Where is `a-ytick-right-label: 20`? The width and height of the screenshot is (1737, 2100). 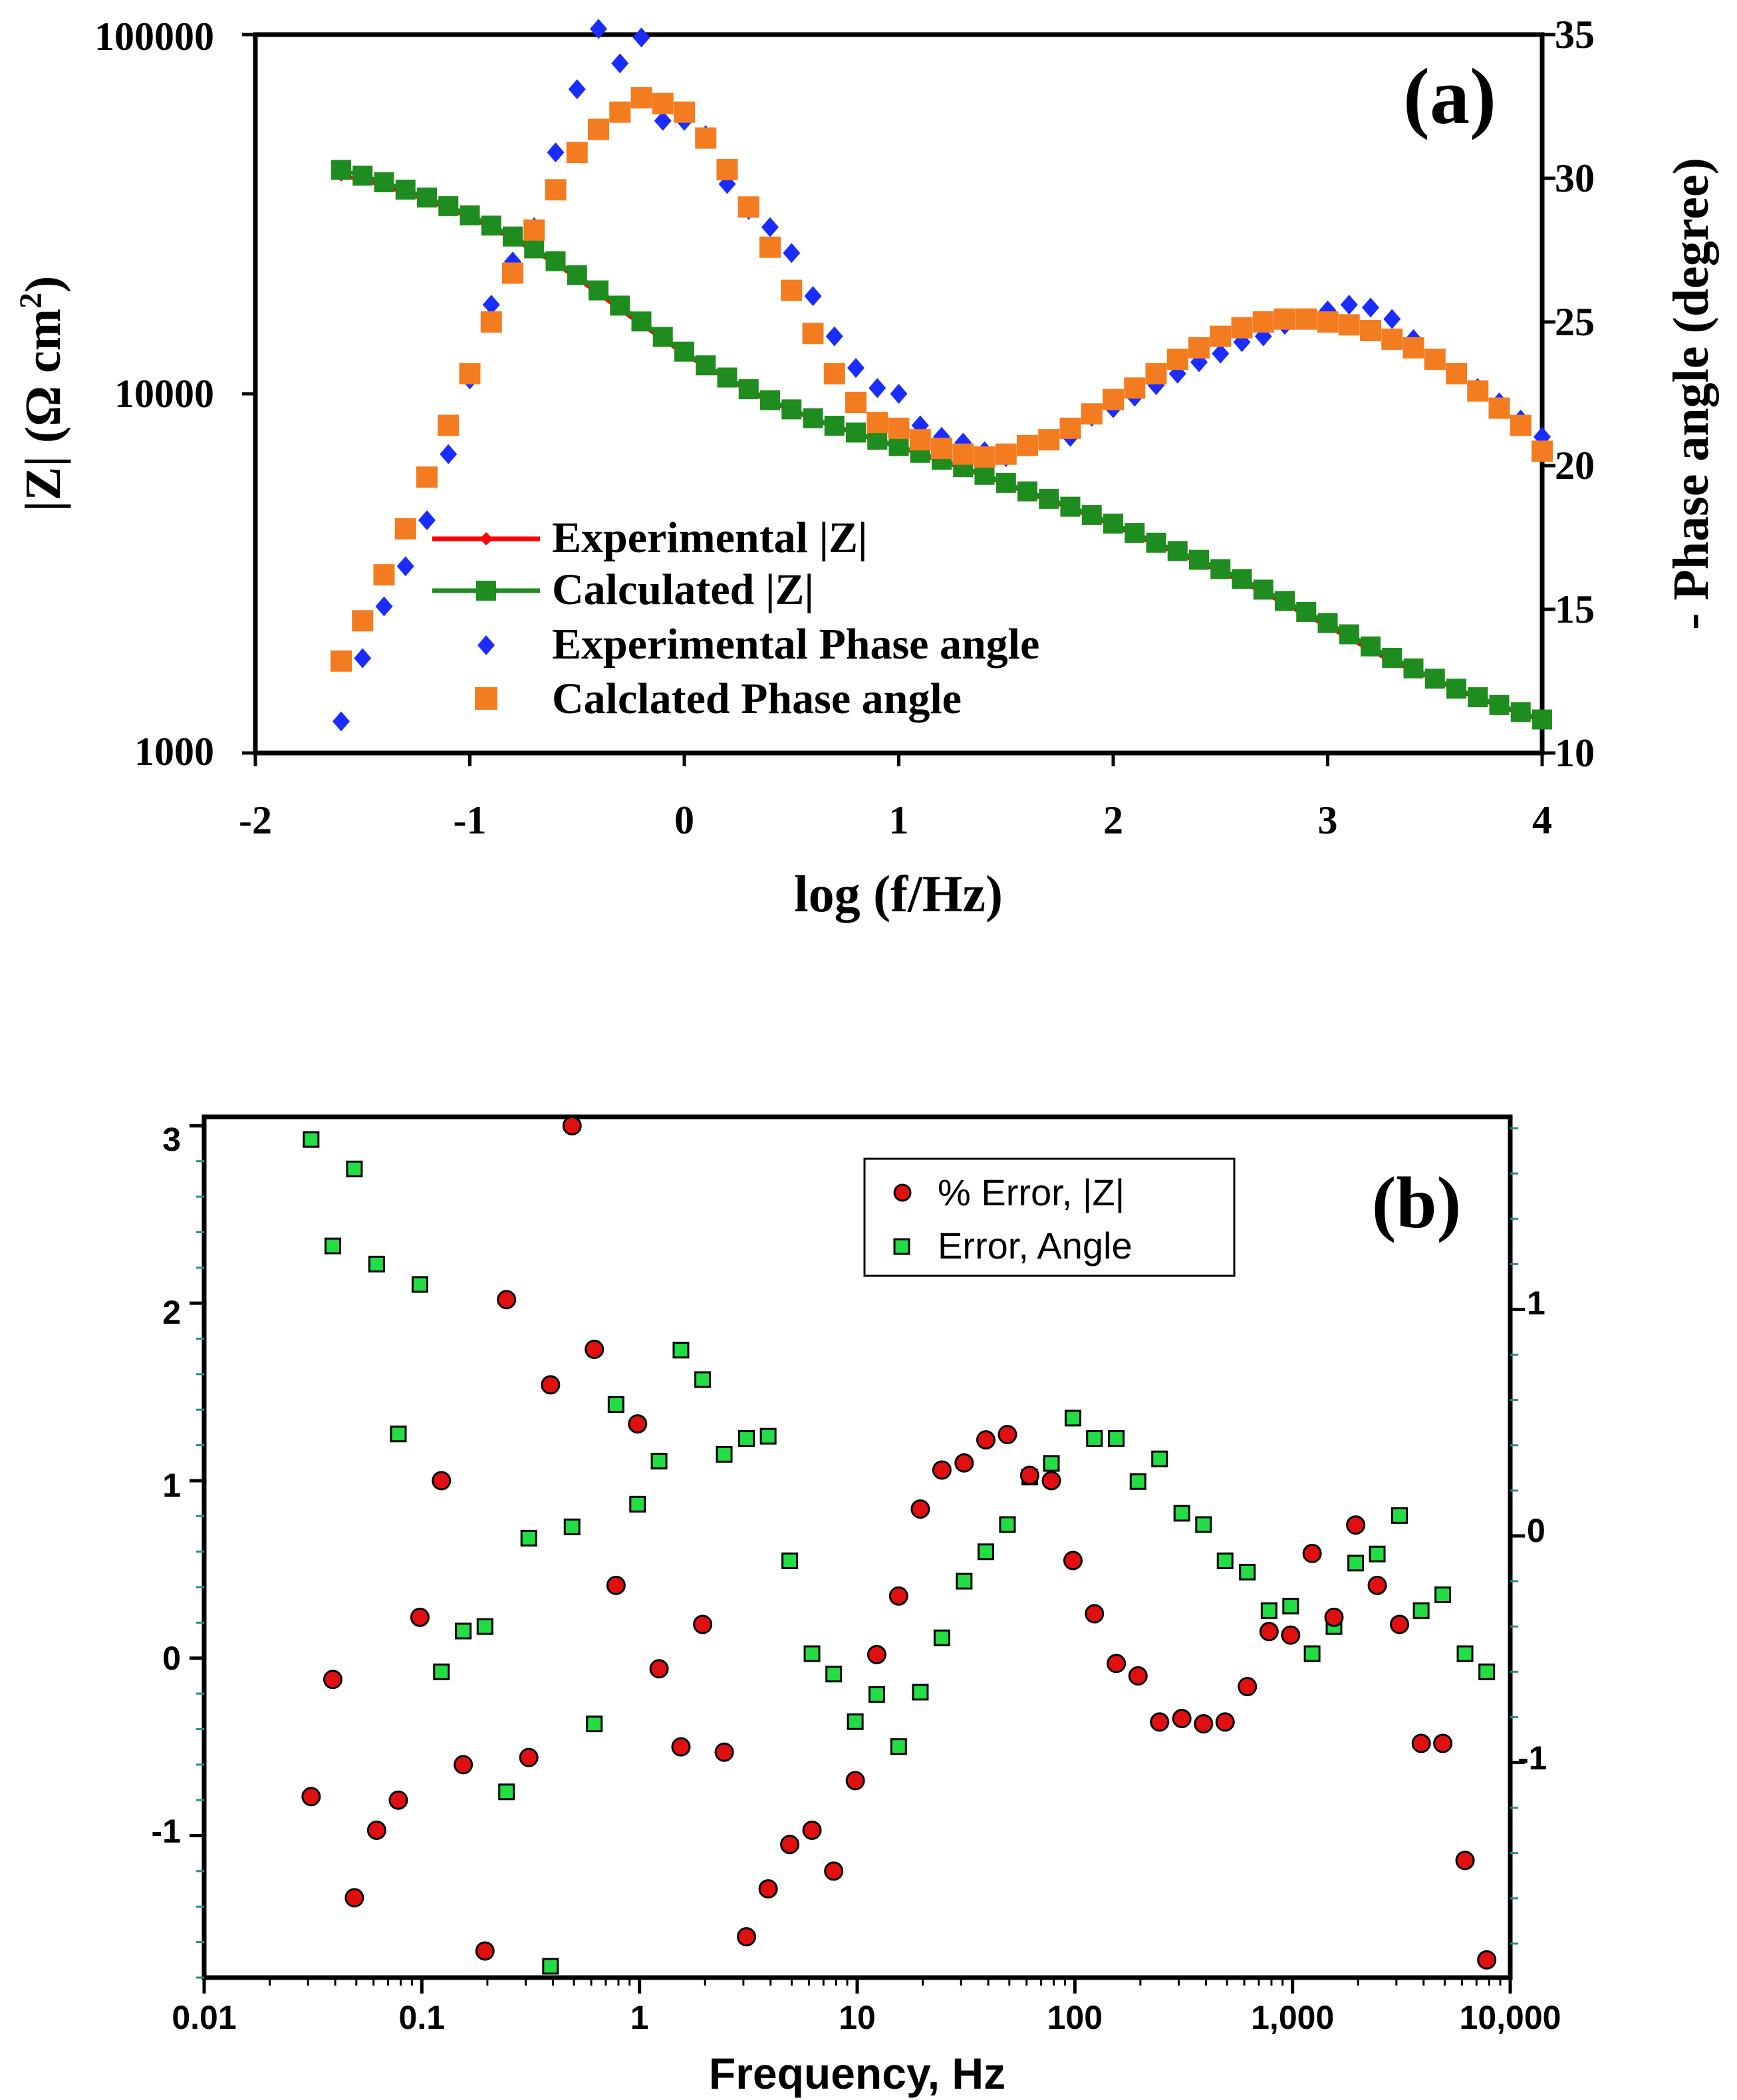
a-ytick-right-label: 20 is located at coordinates (1575, 466).